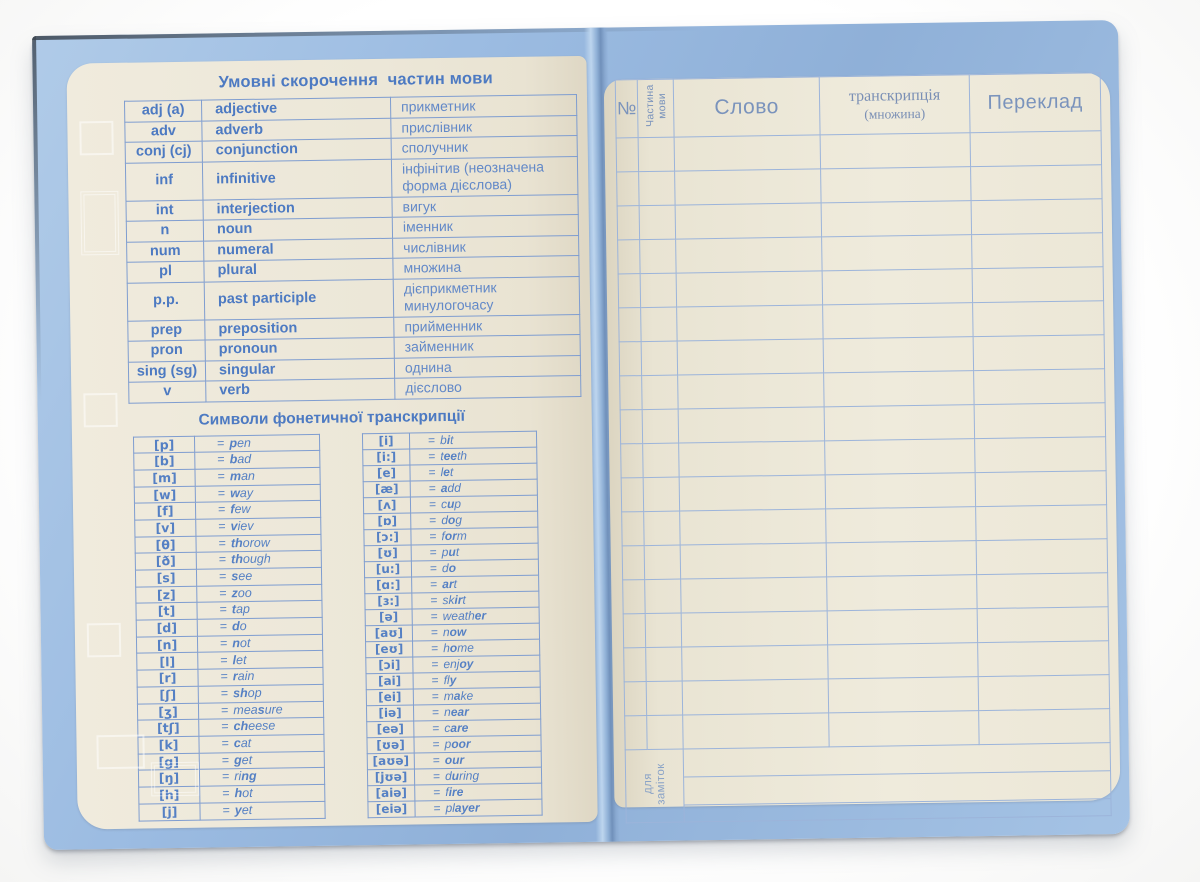 The width and height of the screenshot is (1200, 882). Describe the element at coordinates (167, 644) in the screenshot. I see `phonetic-symbol: [n]` at that location.